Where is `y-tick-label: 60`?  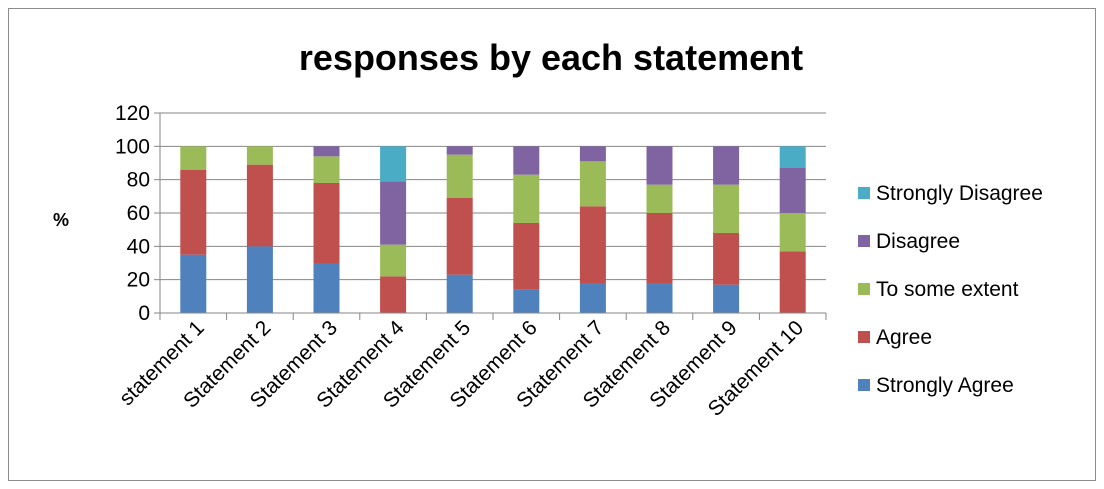 y-tick-label: 60 is located at coordinates (138, 213).